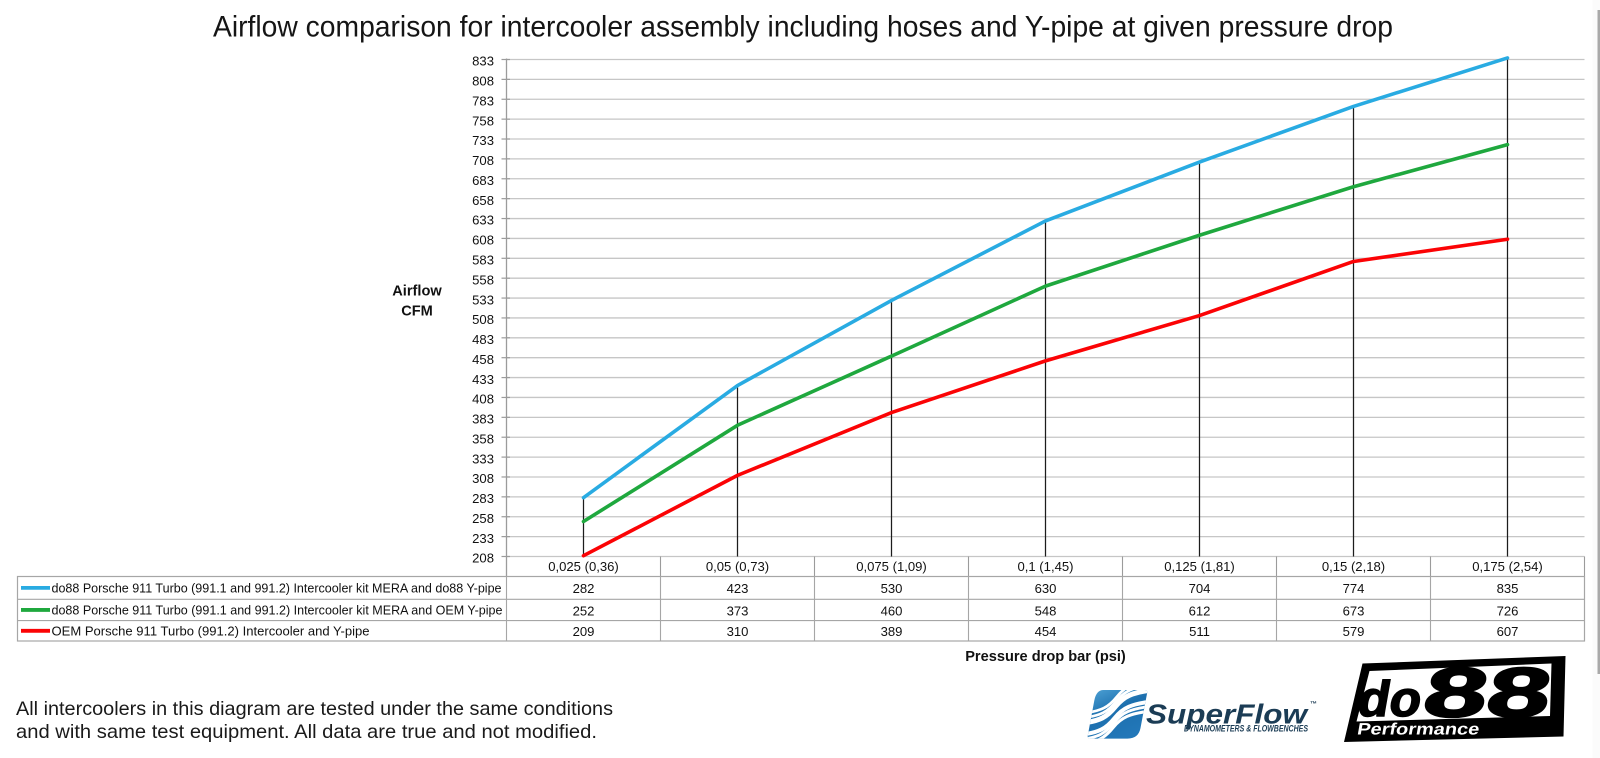  Describe the element at coordinates (1508, 588) in the screenshot. I see `svg-text: 835` at that location.